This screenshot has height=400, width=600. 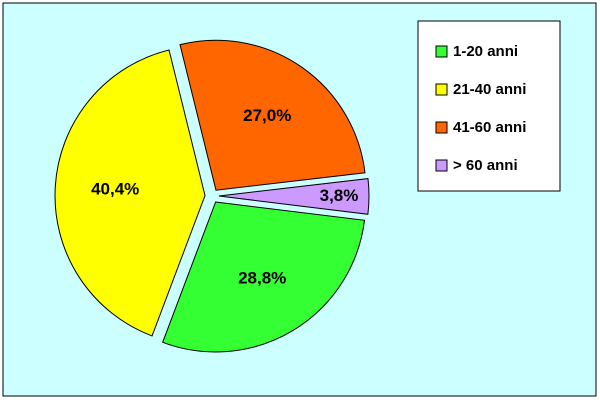 What do you see at coordinates (339, 195) in the screenshot?
I see `data-label: 3,8%` at bounding box center [339, 195].